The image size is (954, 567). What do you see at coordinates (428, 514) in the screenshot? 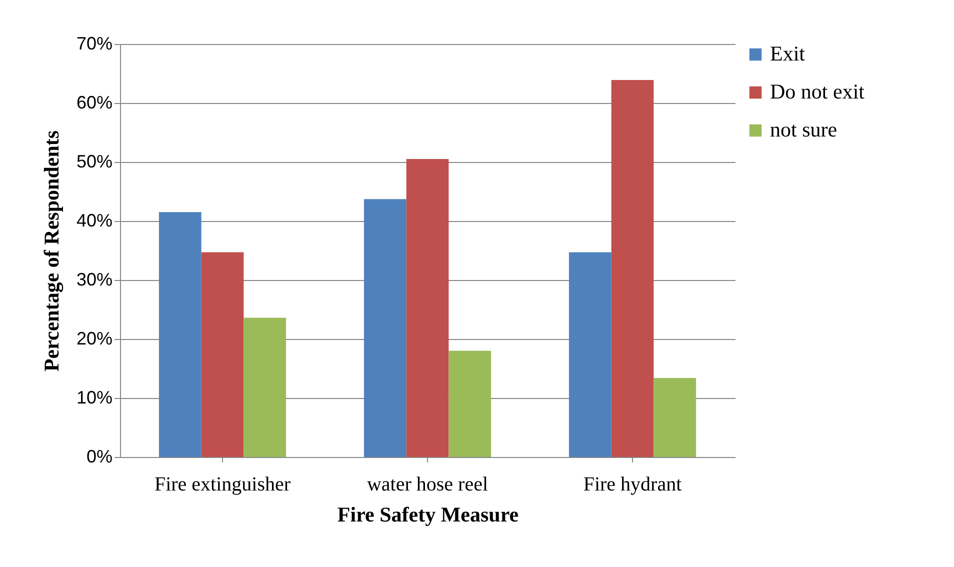
I see `x-axis-title: Fire Safety Measure` at bounding box center [428, 514].